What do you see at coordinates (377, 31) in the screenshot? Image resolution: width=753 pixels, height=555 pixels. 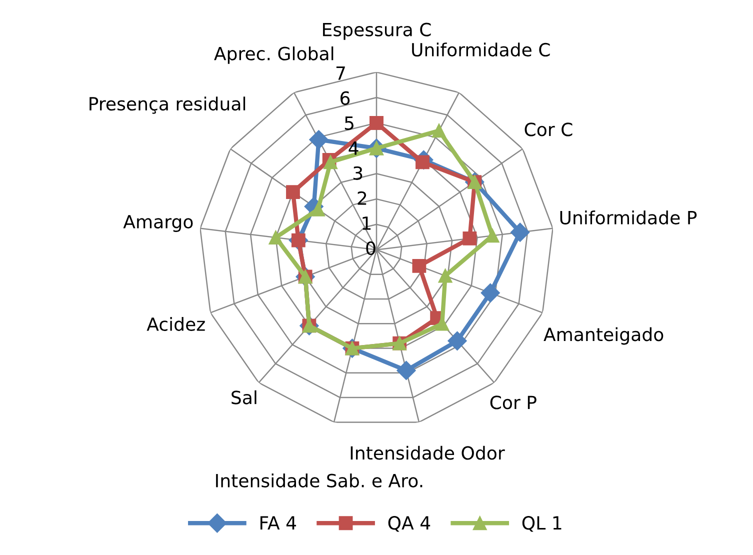 I see `spoke-label: Espessura C` at bounding box center [377, 31].